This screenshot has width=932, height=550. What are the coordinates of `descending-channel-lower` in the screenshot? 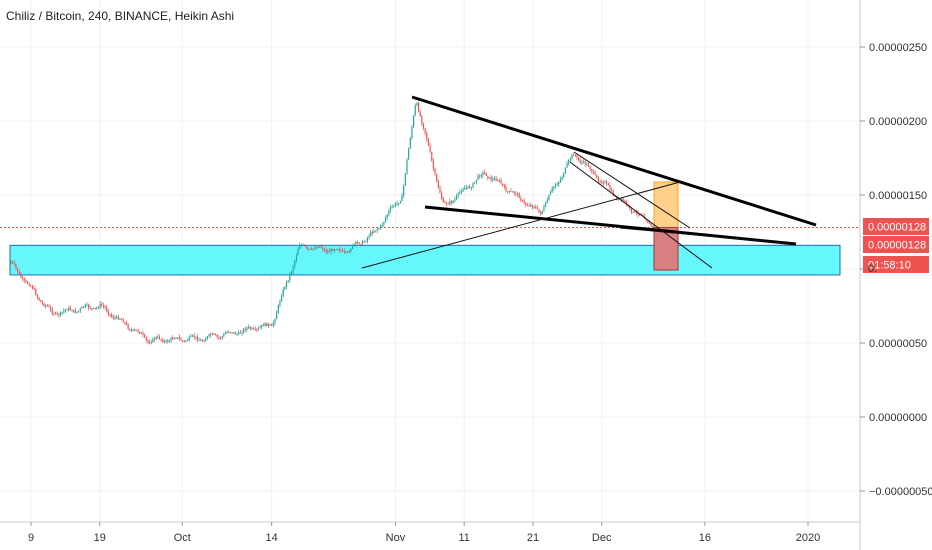 It's located at (641, 215).